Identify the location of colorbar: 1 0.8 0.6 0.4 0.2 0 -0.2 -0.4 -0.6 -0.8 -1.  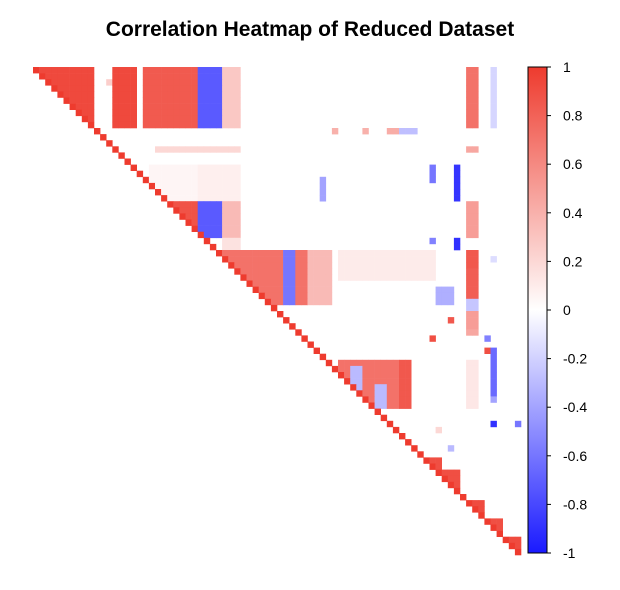
(557, 310).